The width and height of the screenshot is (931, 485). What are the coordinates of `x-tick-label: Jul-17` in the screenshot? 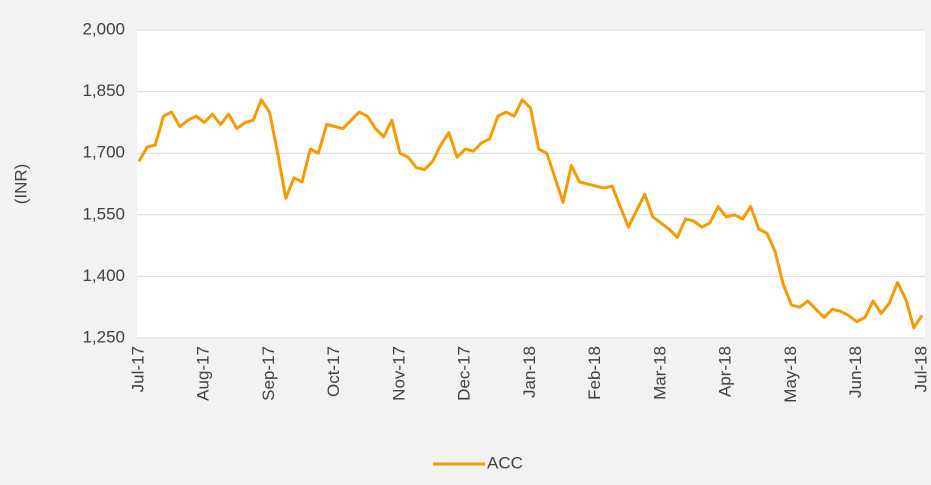 It's located at (137, 369).